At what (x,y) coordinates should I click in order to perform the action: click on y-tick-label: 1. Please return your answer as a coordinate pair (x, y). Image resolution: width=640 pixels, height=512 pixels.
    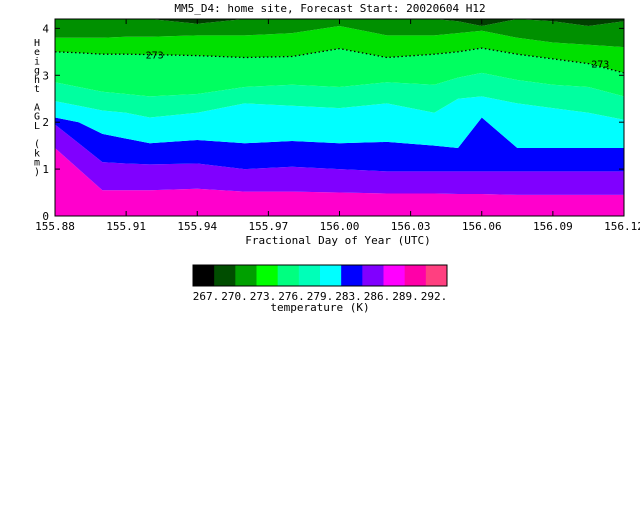
    Looking at the image, I should click on (45, 169).